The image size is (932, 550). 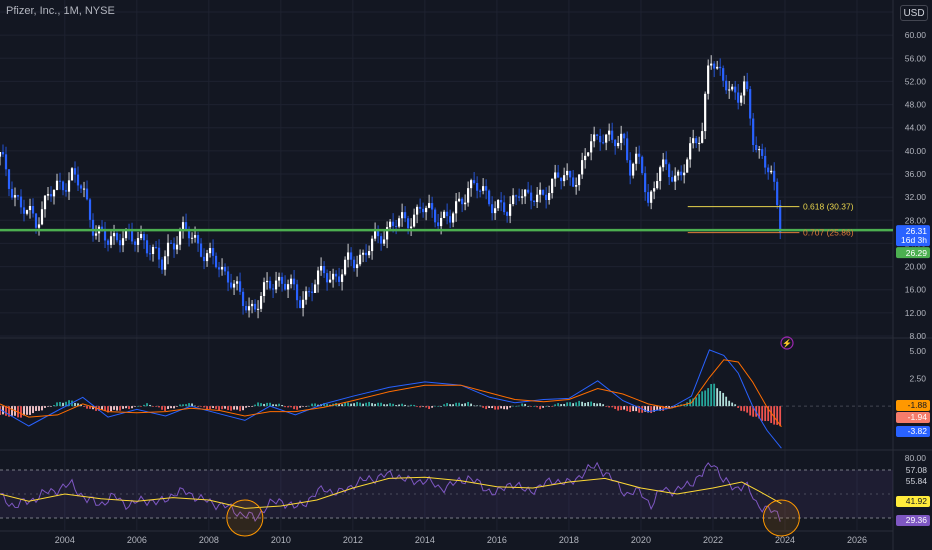 I want to click on rsi-value-label: 41.92, so click(x=917, y=501).